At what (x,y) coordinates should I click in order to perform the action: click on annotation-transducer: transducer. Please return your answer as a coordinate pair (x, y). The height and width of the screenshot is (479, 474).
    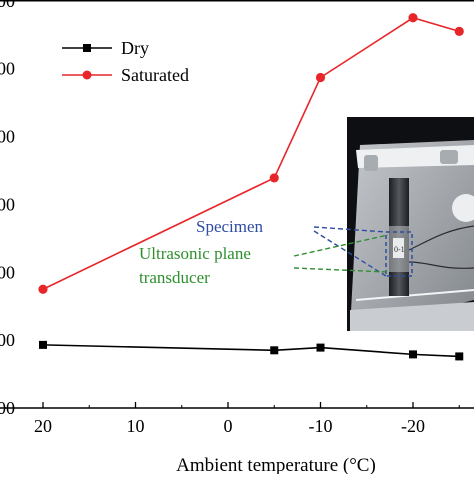
    Looking at the image, I should click on (174, 277).